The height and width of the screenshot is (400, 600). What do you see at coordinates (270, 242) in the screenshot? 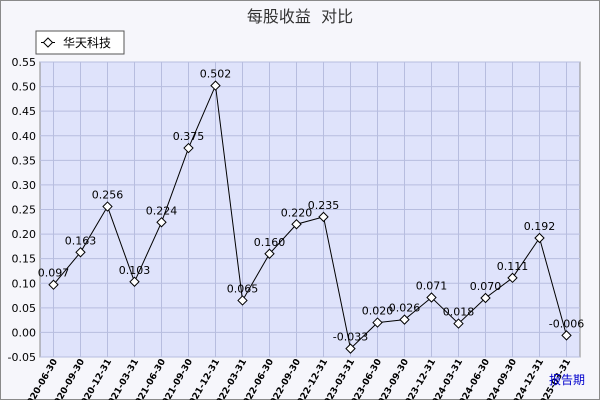
I see `data-label: 0.160` at bounding box center [270, 242].